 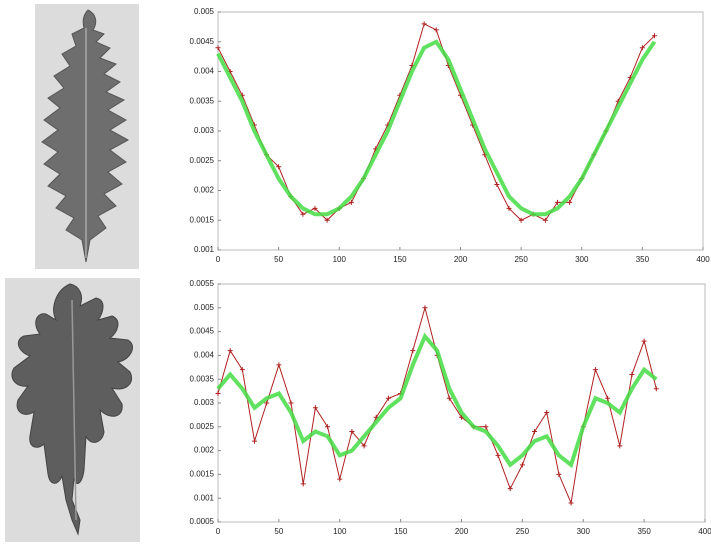 I want to click on leaf-vein, so click(x=74, y=410).